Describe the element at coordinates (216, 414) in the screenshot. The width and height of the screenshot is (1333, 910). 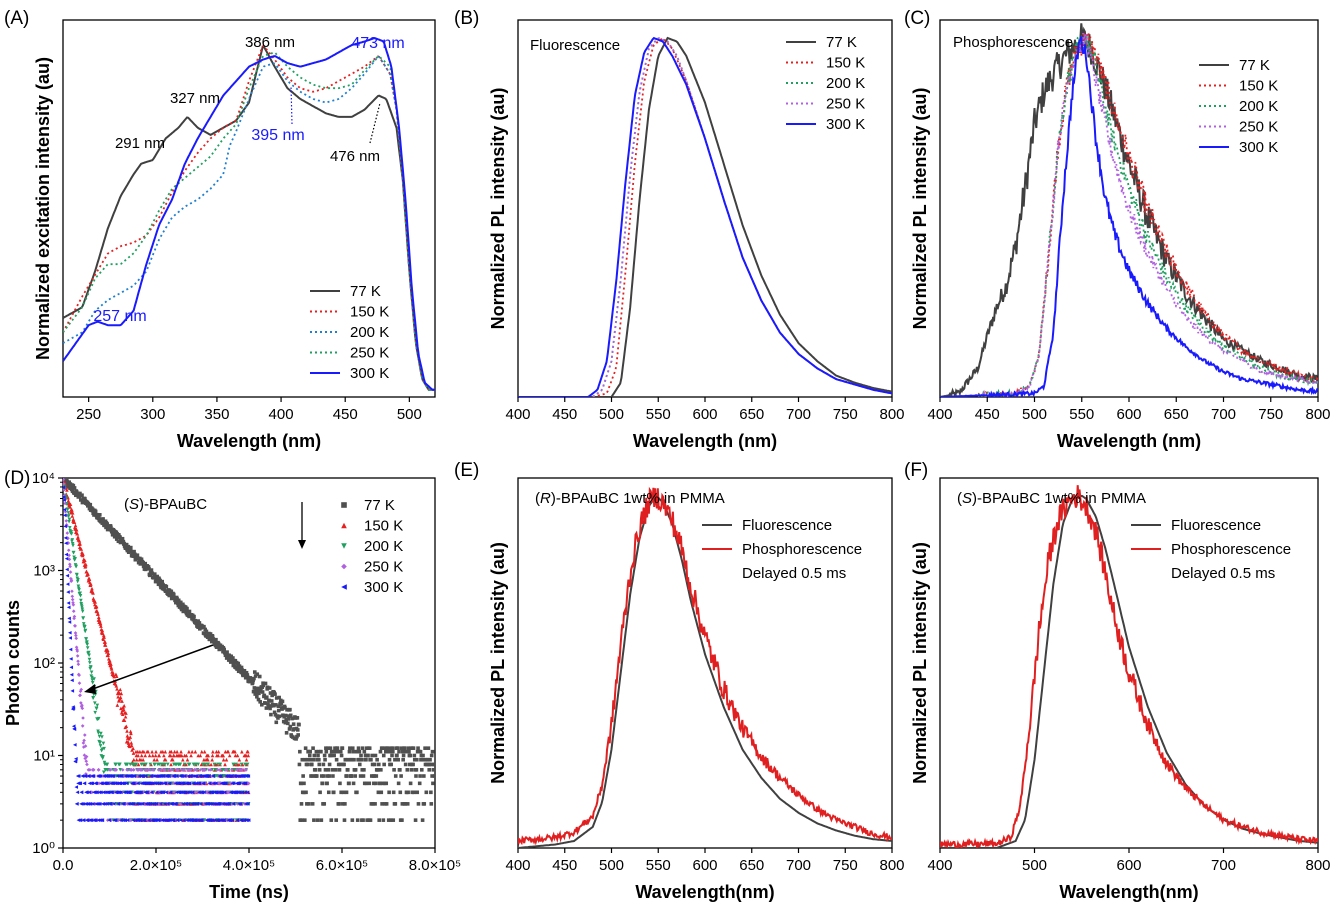
I see `x-tick-label: 350` at that location.